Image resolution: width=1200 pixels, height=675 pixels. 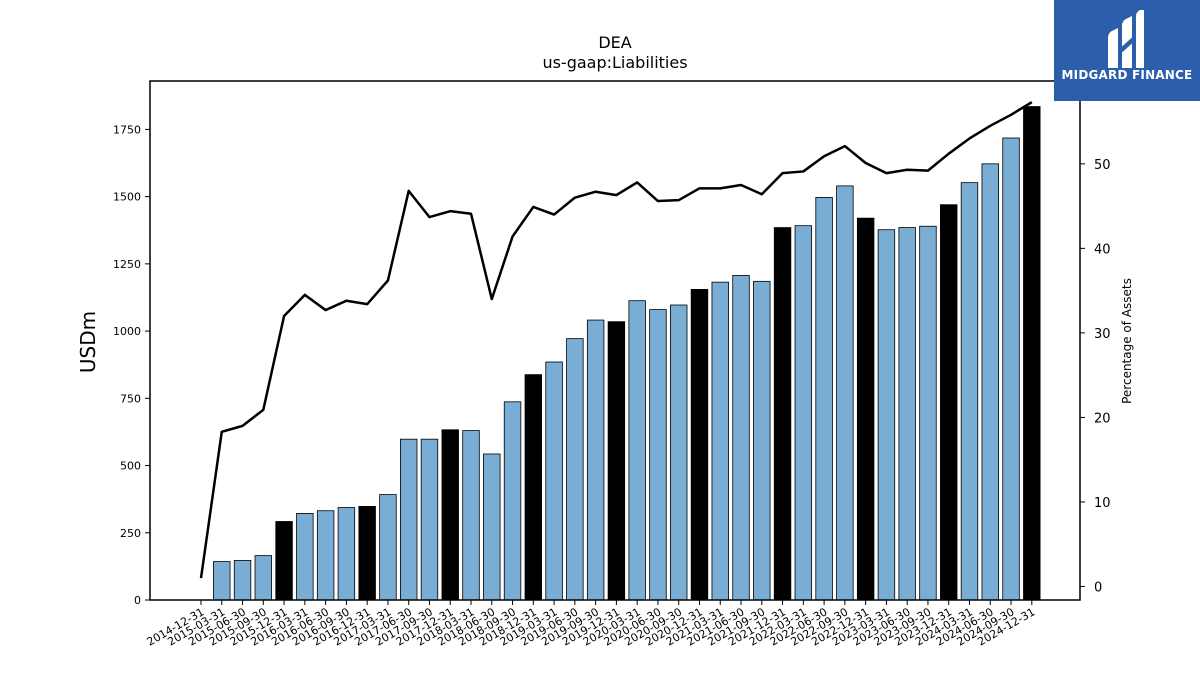 I want to click on y2-axis-label: Percentage of Assets, so click(x=1127, y=341).